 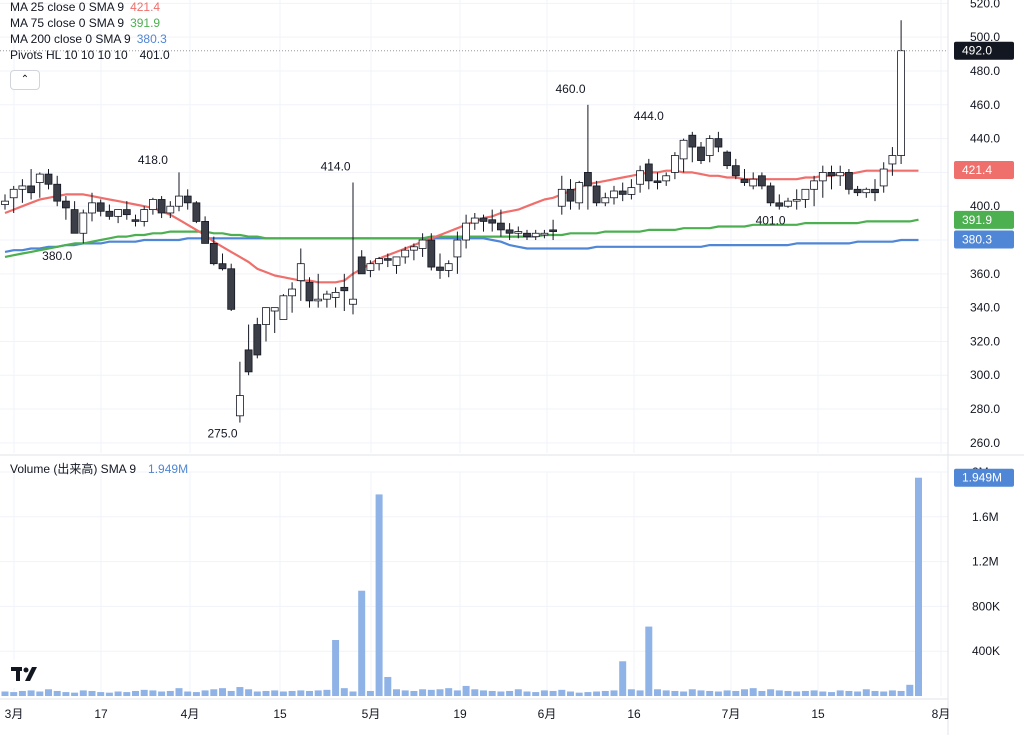 I want to click on ma200-line, so click(x=461, y=245).